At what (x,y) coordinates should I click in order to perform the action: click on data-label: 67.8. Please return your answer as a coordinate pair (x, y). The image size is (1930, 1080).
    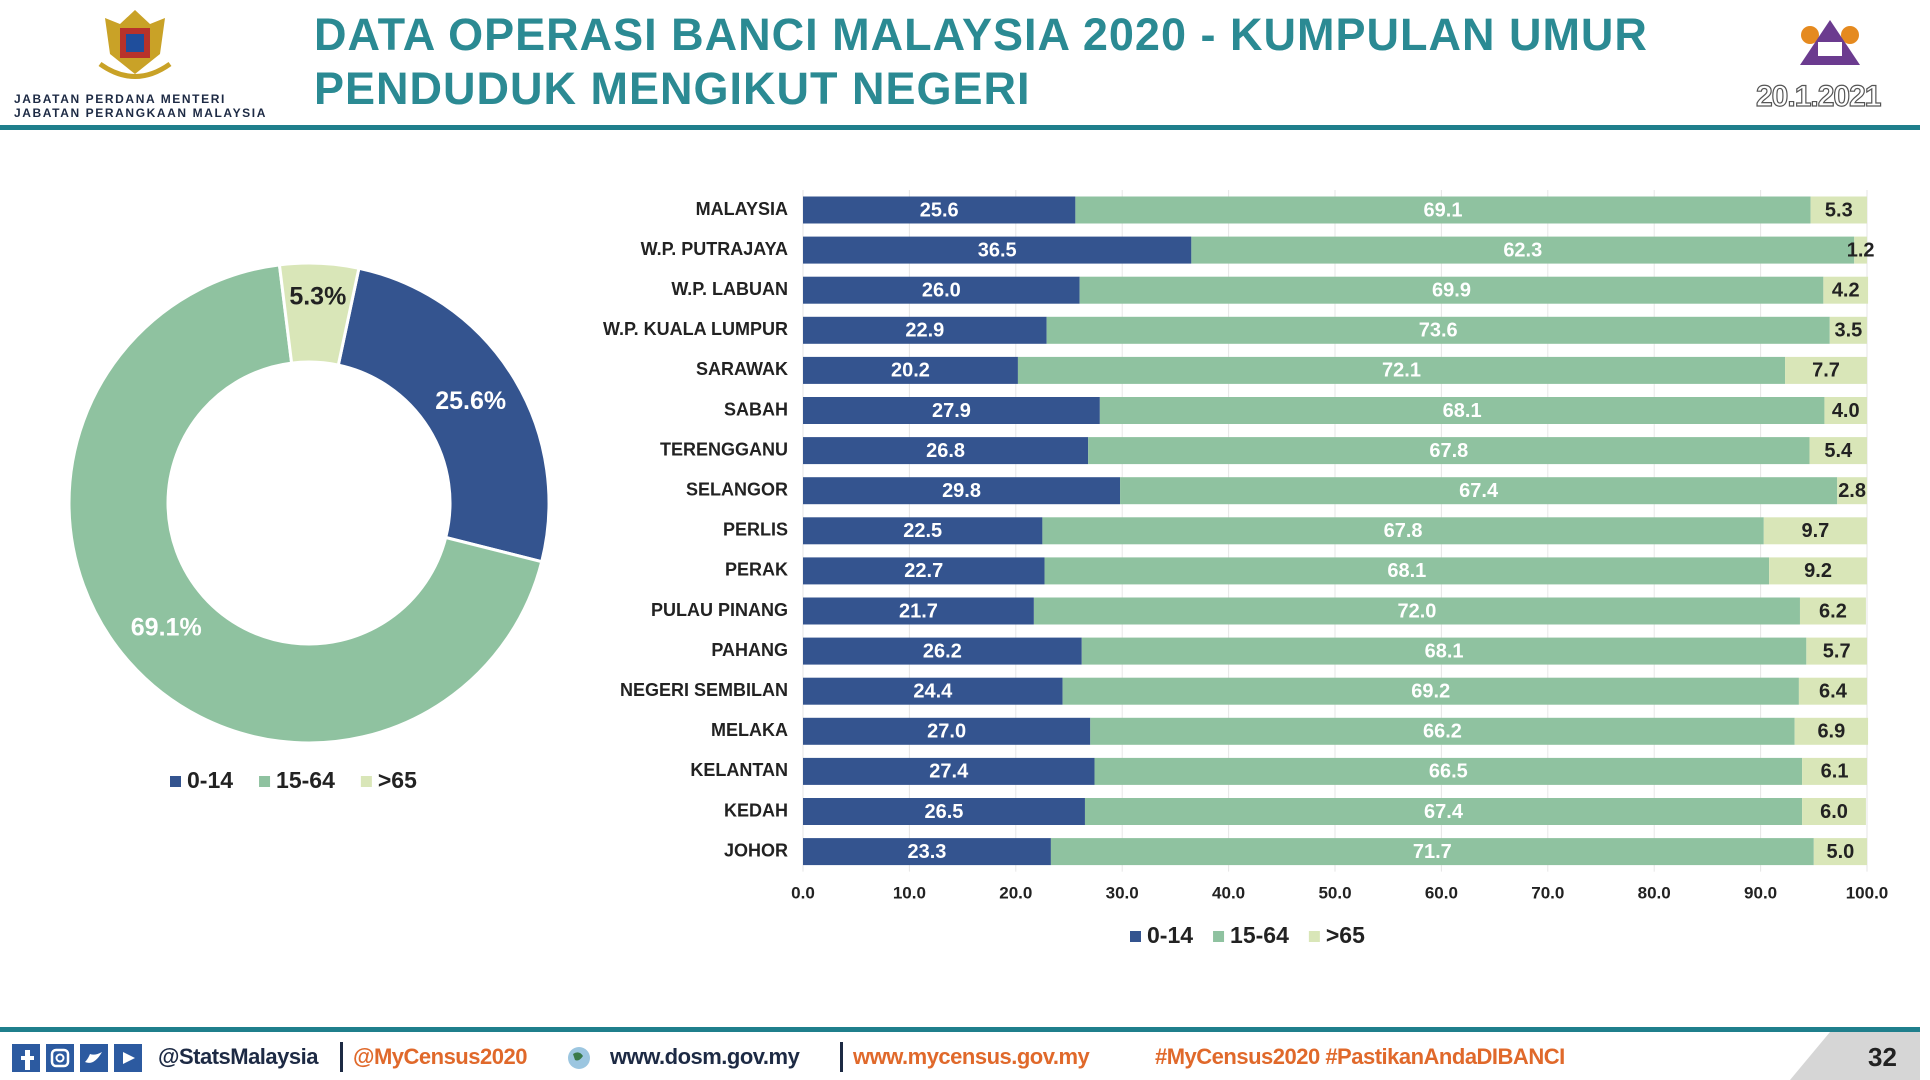
    Looking at the image, I should click on (1448, 451).